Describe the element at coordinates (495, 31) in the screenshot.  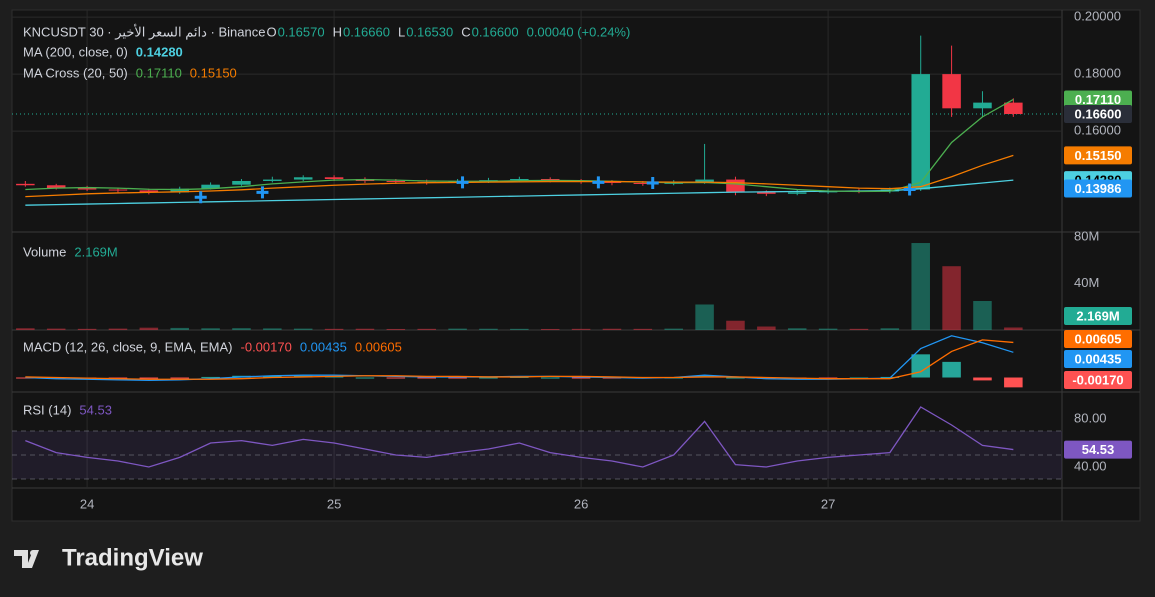
I see `legend-text: 0.16600` at that location.